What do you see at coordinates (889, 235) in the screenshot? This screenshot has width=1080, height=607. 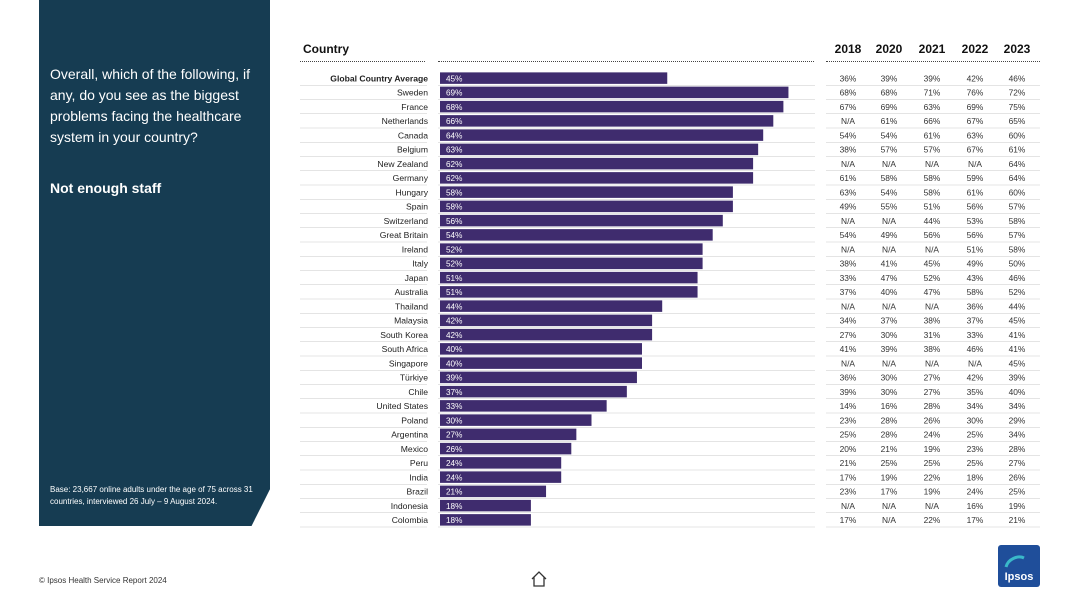 I see `history-value-2020: 49%` at bounding box center [889, 235].